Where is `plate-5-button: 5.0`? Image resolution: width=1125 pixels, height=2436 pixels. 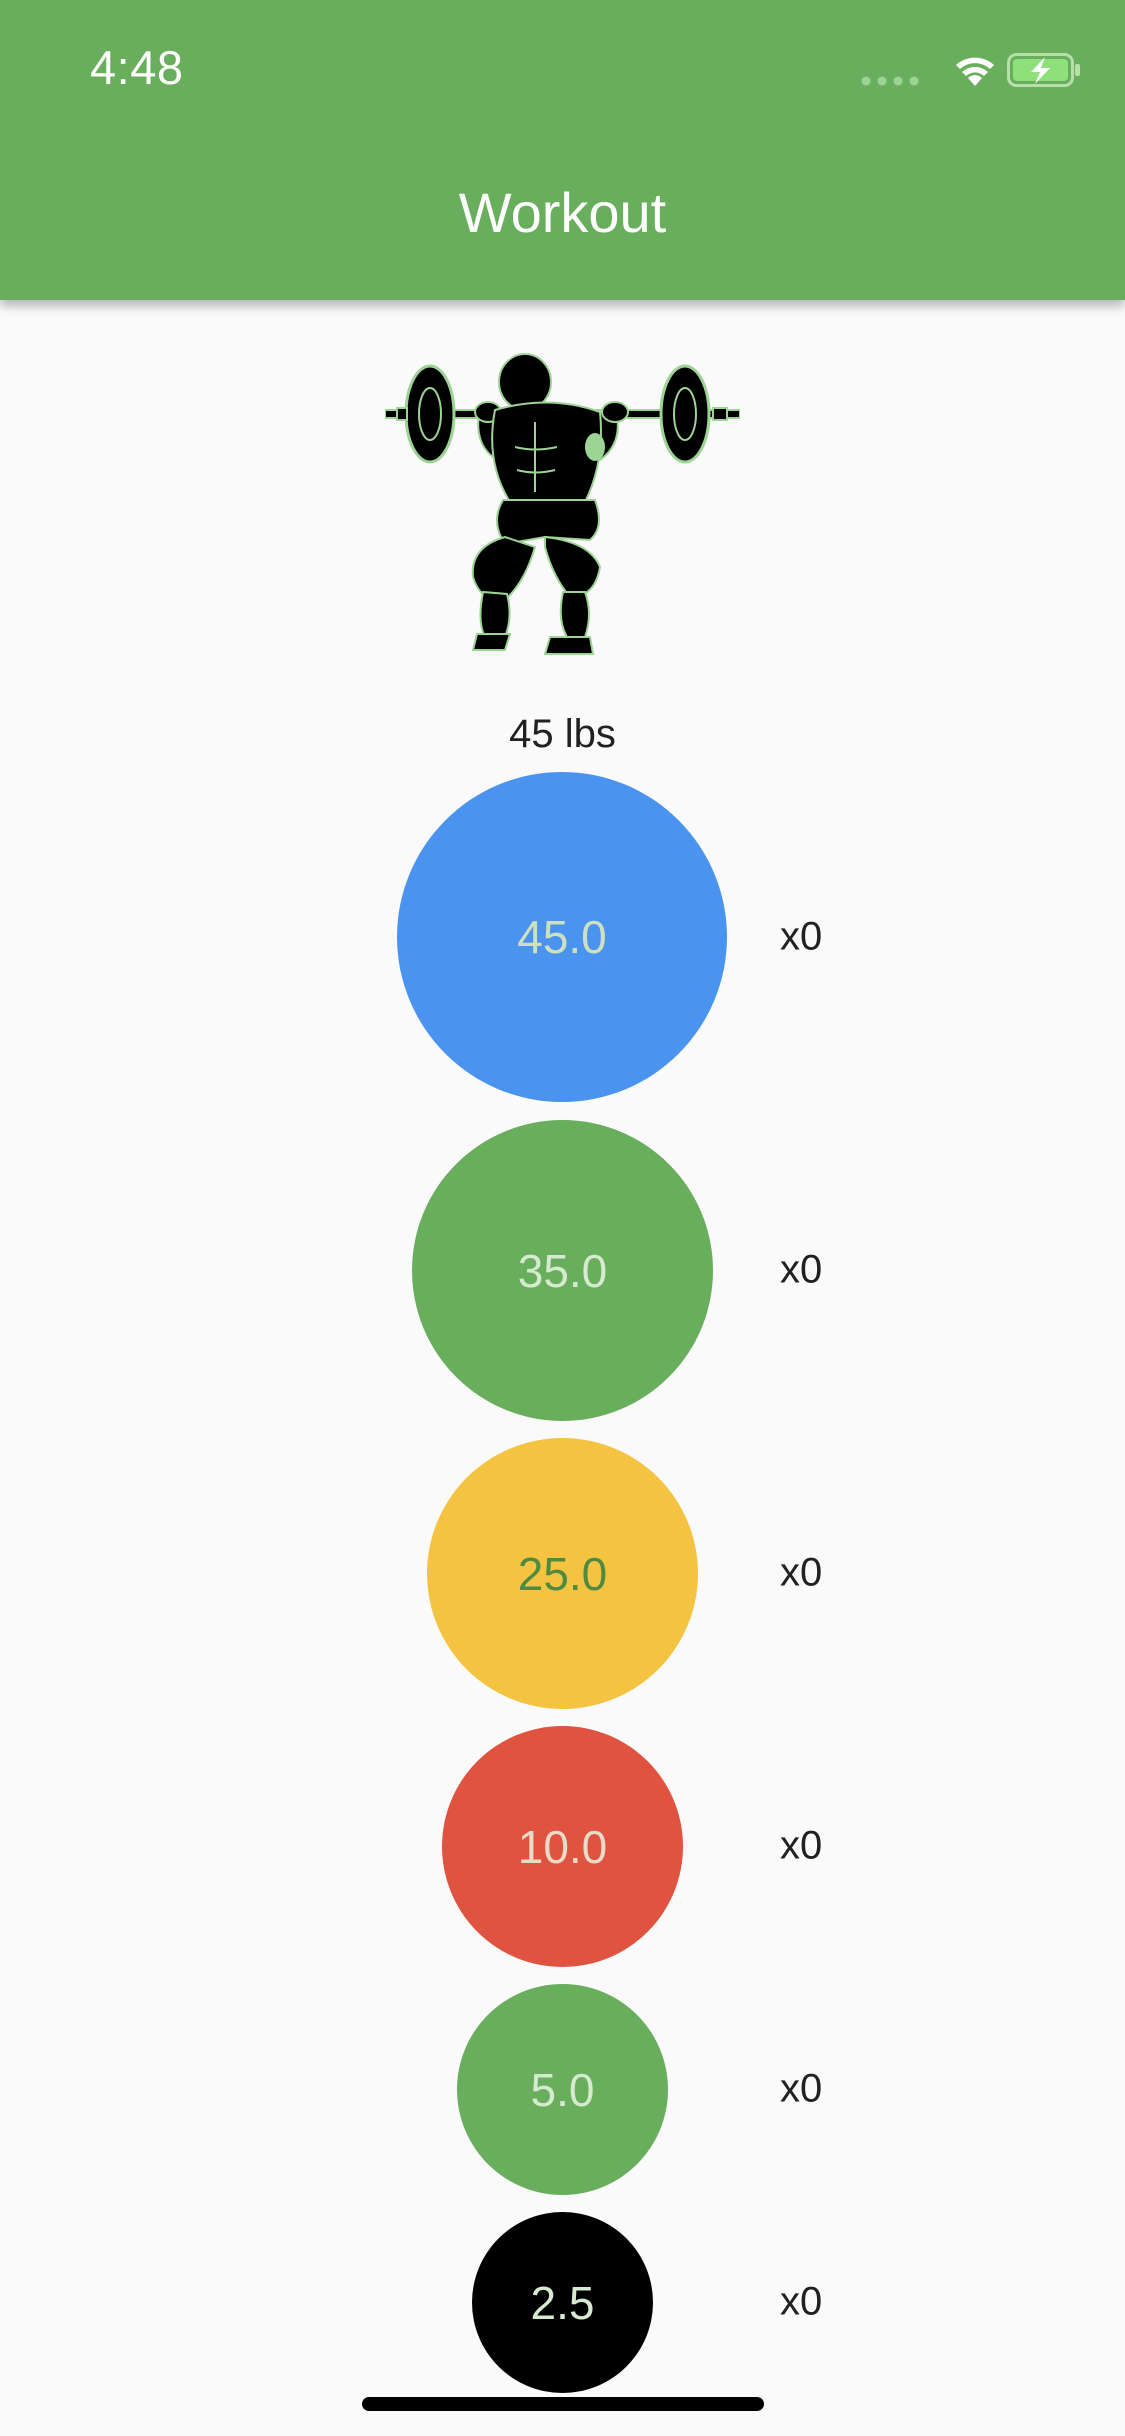 plate-5-button: 5.0 is located at coordinates (562, 2089).